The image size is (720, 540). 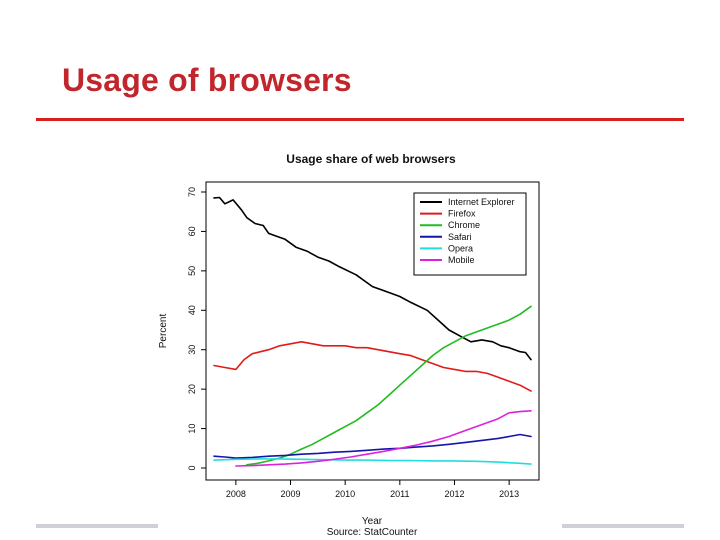 I want to click on y-tick-label: 30, so click(x=192, y=350).